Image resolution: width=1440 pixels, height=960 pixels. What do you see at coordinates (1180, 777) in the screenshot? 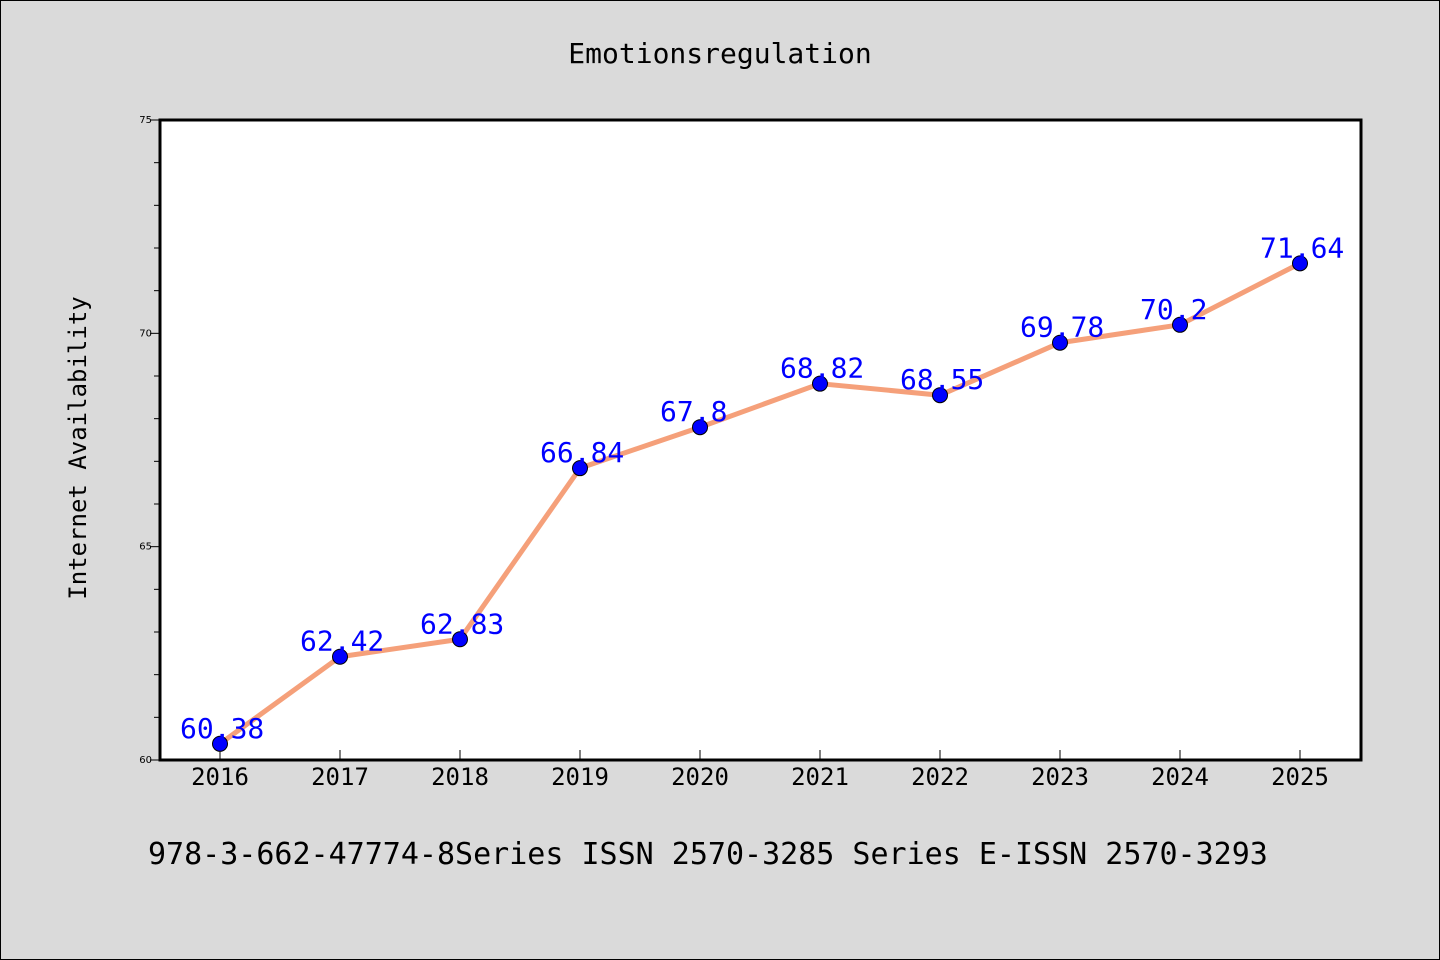
I see `x-tick-label: 2024` at bounding box center [1180, 777].